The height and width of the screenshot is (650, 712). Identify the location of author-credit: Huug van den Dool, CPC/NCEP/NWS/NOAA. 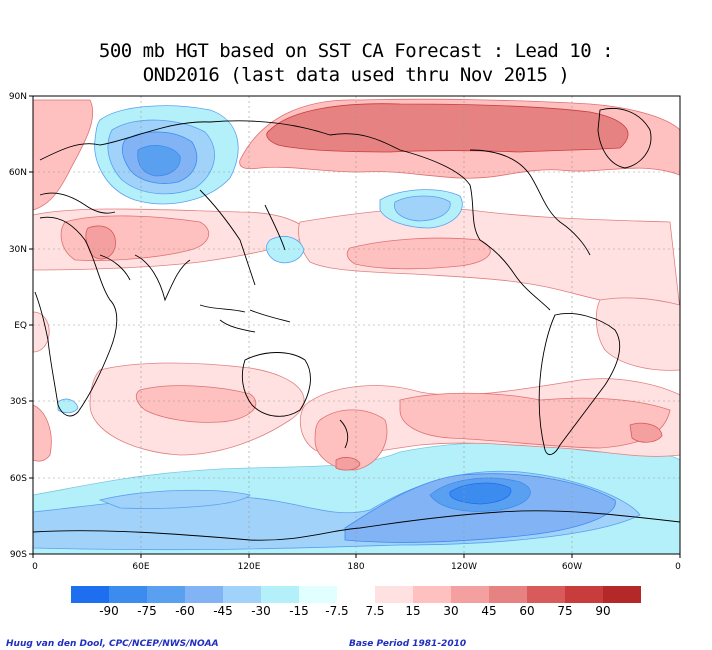
(112, 644).